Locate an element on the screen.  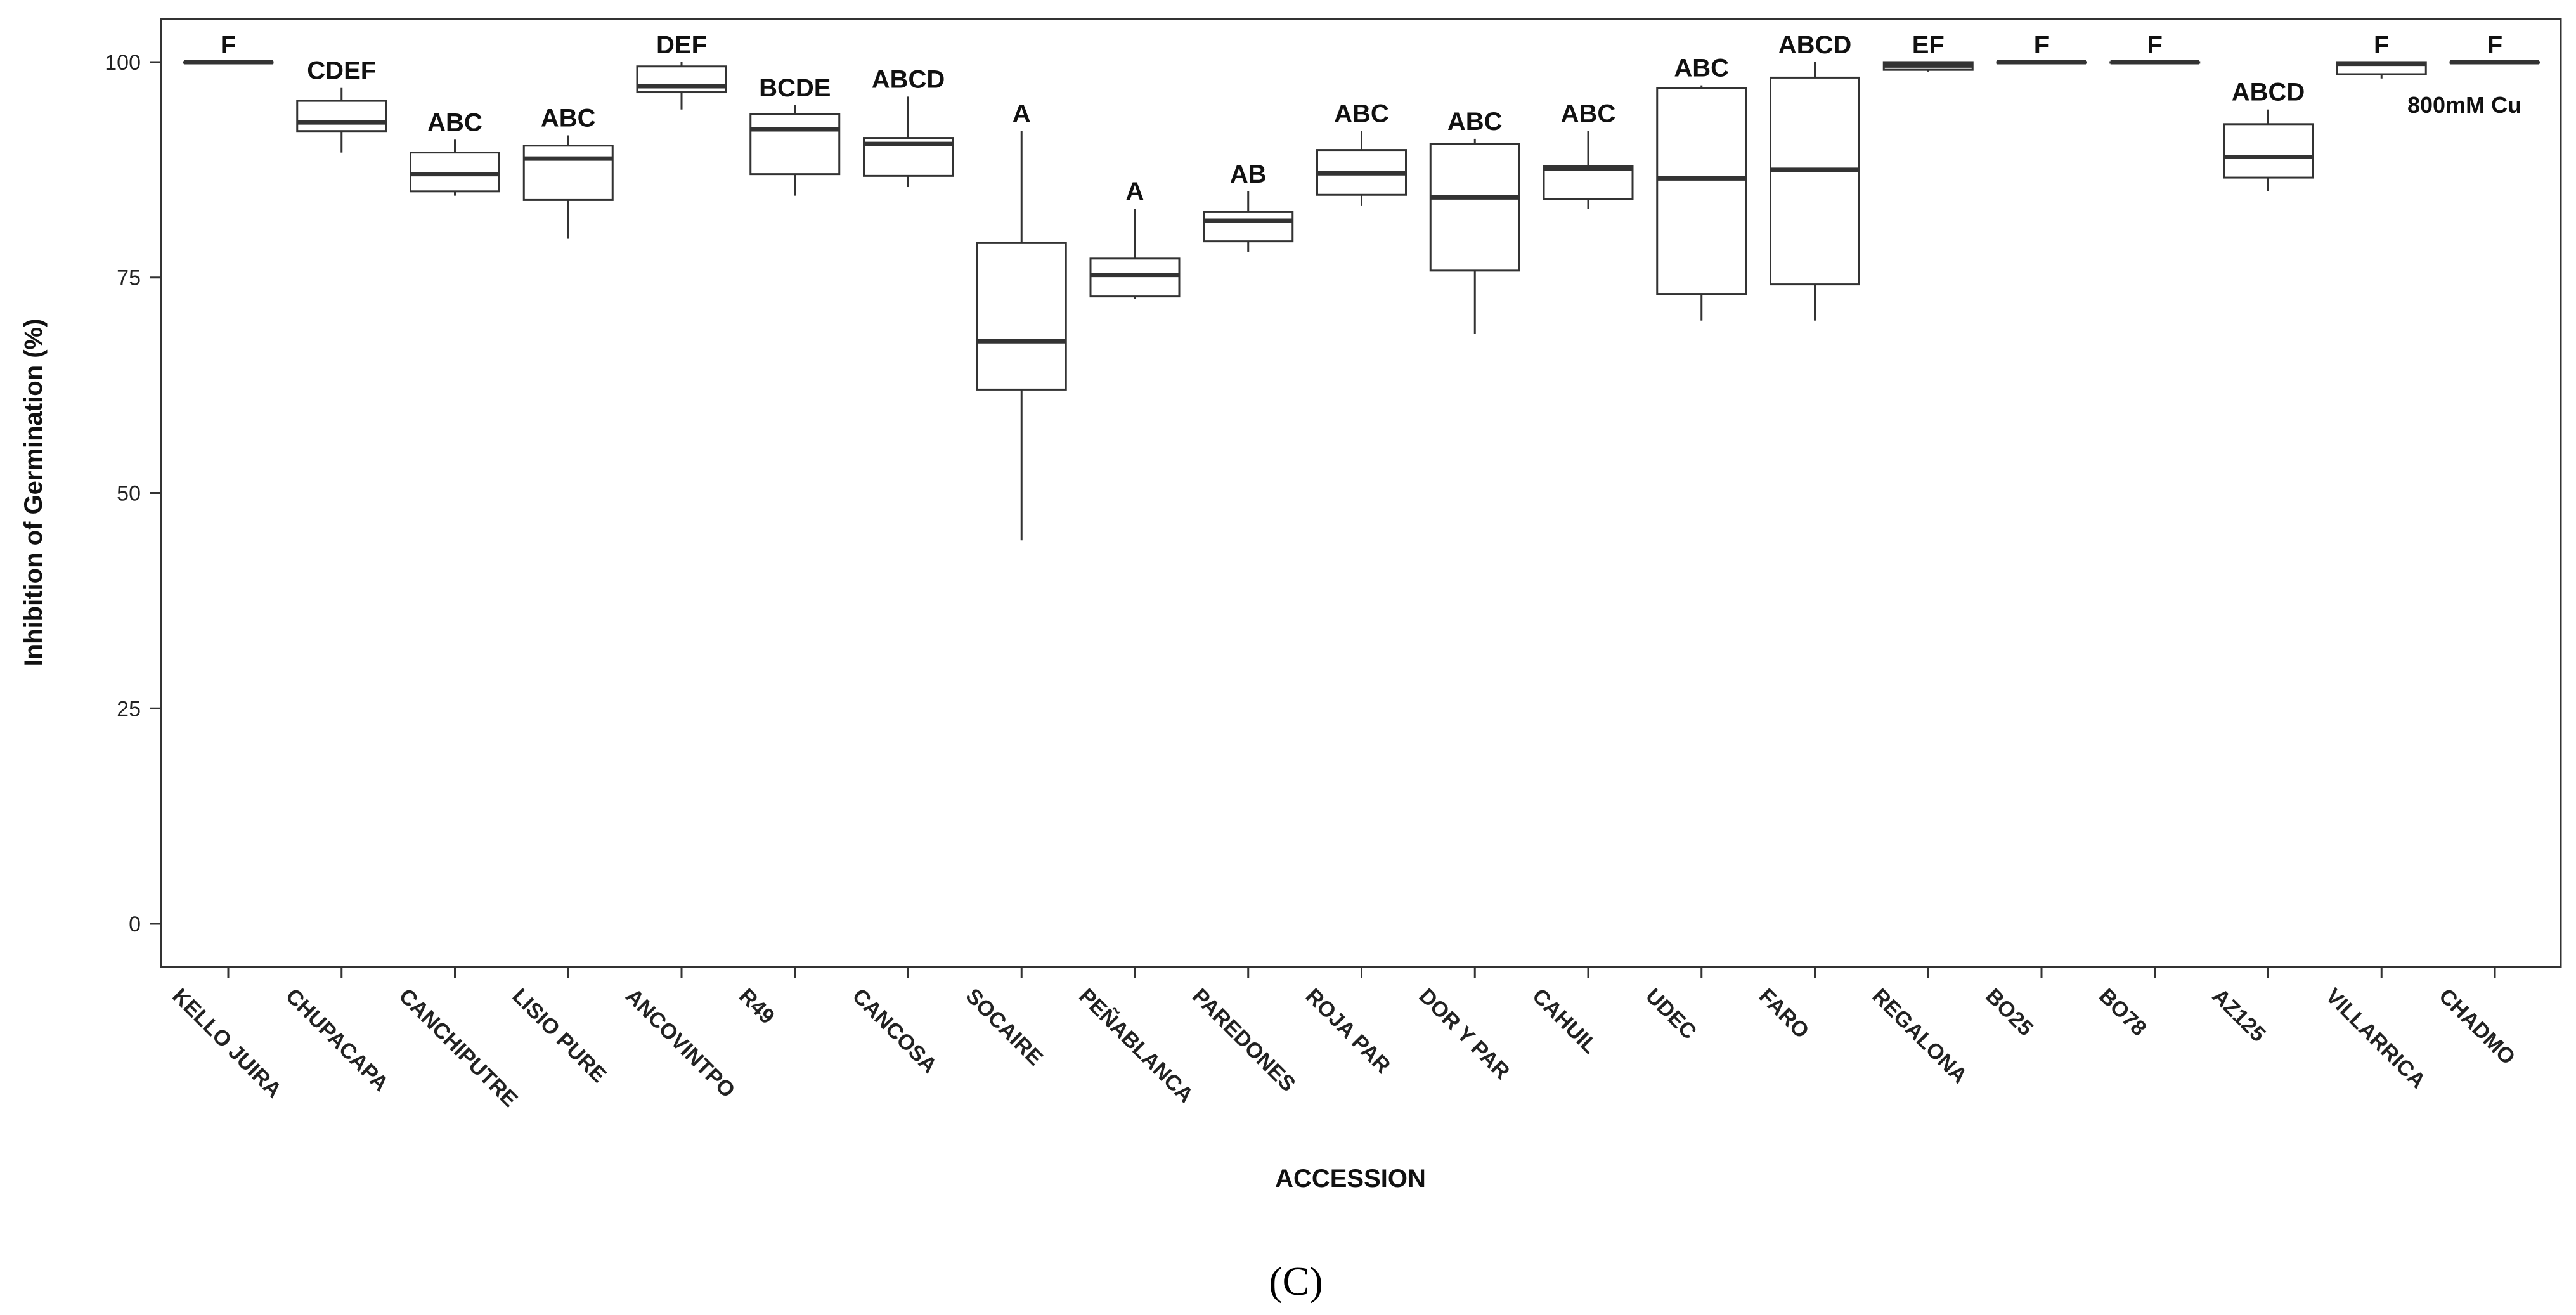
letter-label: BCDE is located at coordinates (795, 88).